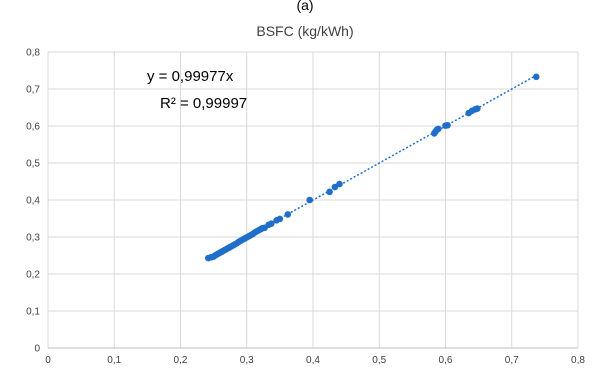 Image resolution: width=610 pixels, height=375 pixels. I want to click on x-tick-label: 0, so click(48, 360).